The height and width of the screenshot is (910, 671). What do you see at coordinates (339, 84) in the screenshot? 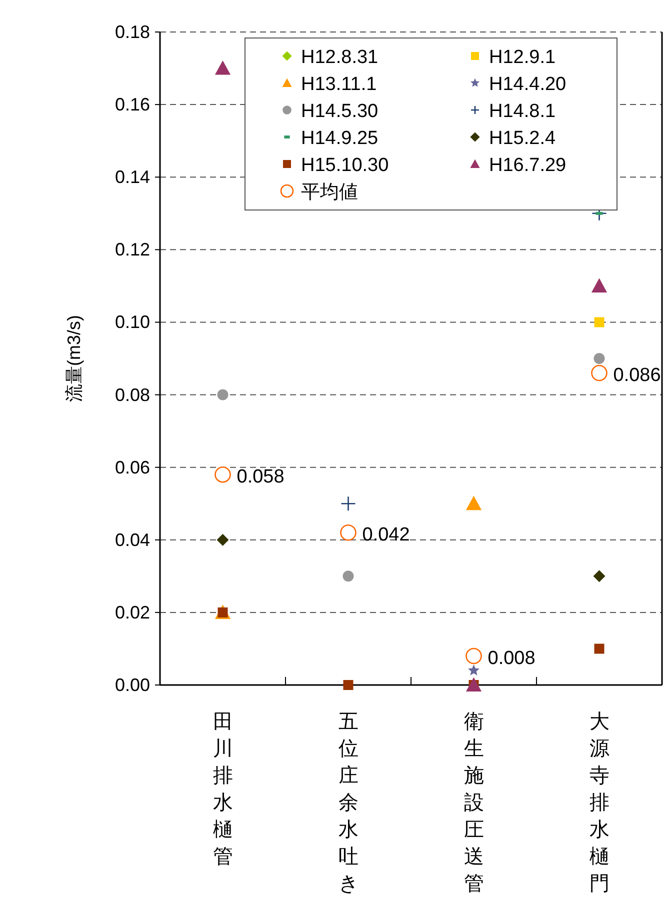
I see `legend-label: H13.11.1` at bounding box center [339, 84].